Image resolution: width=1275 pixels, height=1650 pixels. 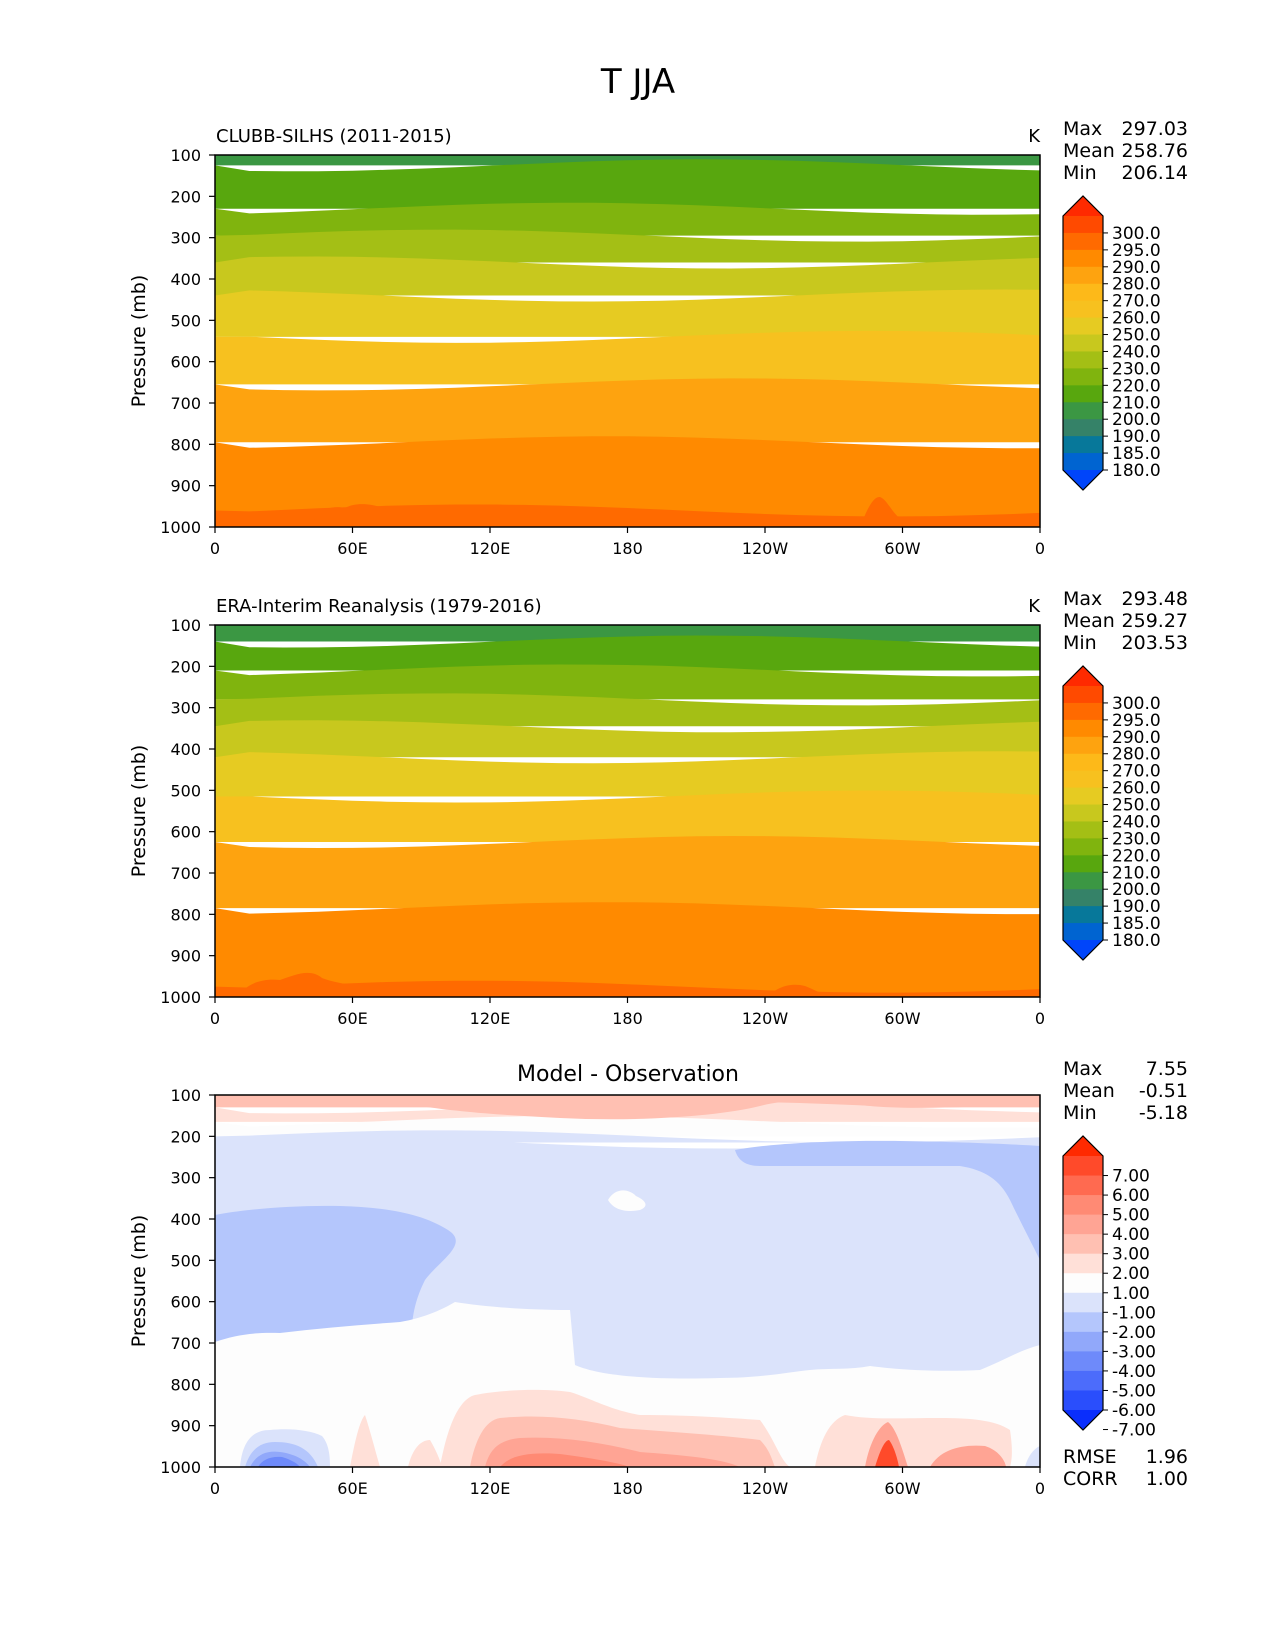 What do you see at coordinates (902, 548) in the screenshot?
I see `x-tick-label: 60W` at bounding box center [902, 548].